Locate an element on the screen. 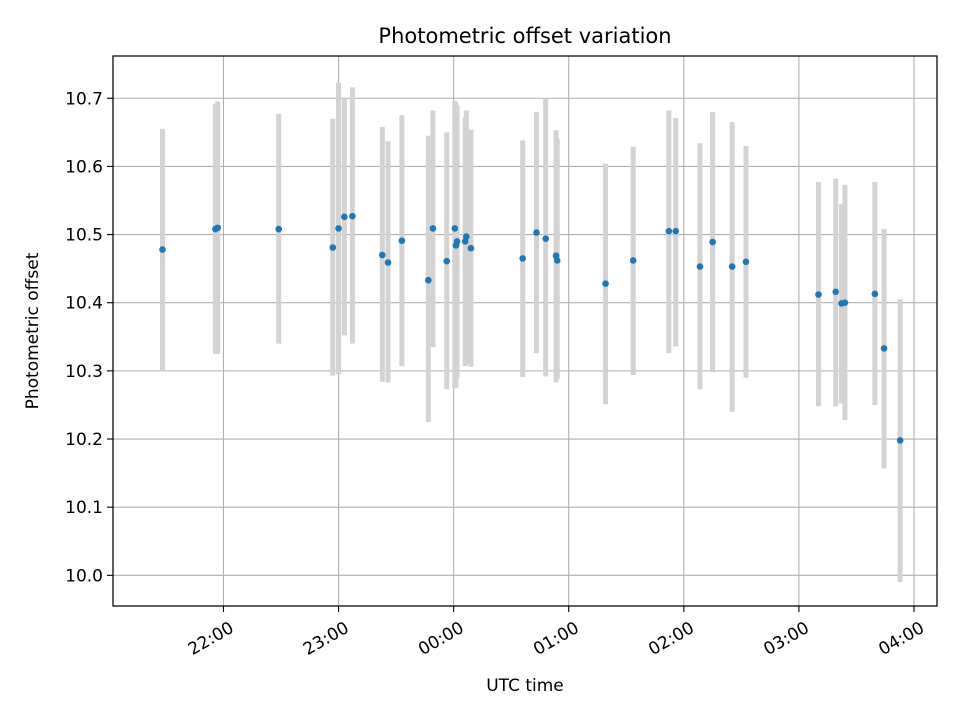  y-tick-label: 10.7 is located at coordinates (84, 99).